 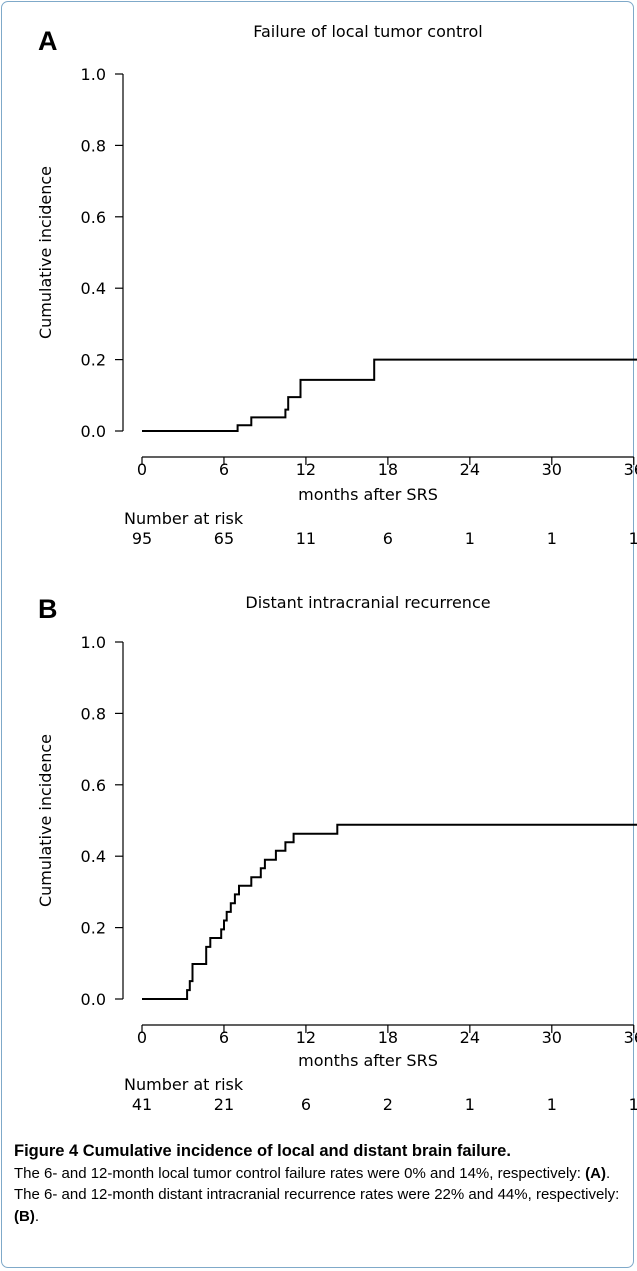 What do you see at coordinates (48, 609) in the screenshot?
I see `panel-label: B` at bounding box center [48, 609].